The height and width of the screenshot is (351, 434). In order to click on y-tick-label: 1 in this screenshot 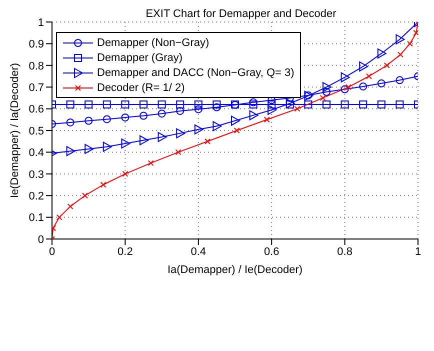, I will do `click(41, 22)`.